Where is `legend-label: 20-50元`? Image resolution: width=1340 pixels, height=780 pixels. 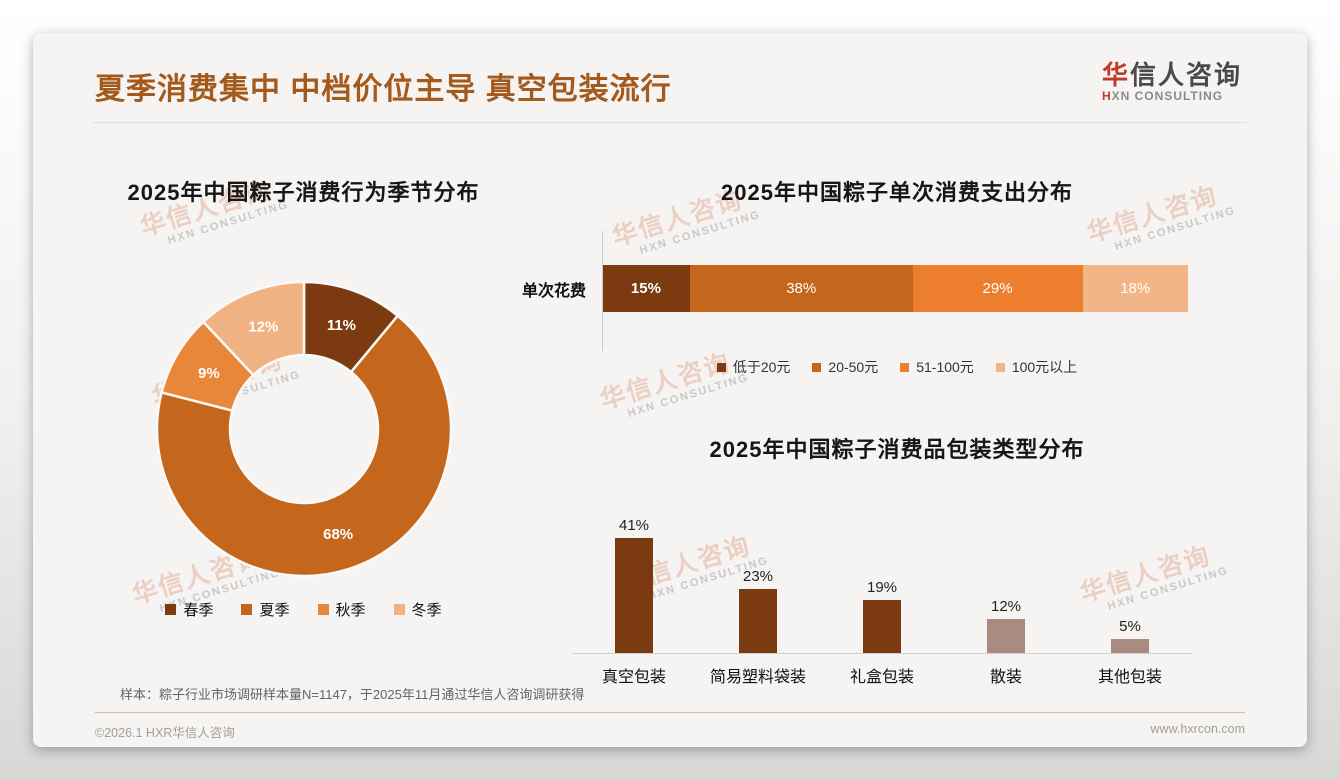
legend-label: 20-50元 is located at coordinates (853, 367).